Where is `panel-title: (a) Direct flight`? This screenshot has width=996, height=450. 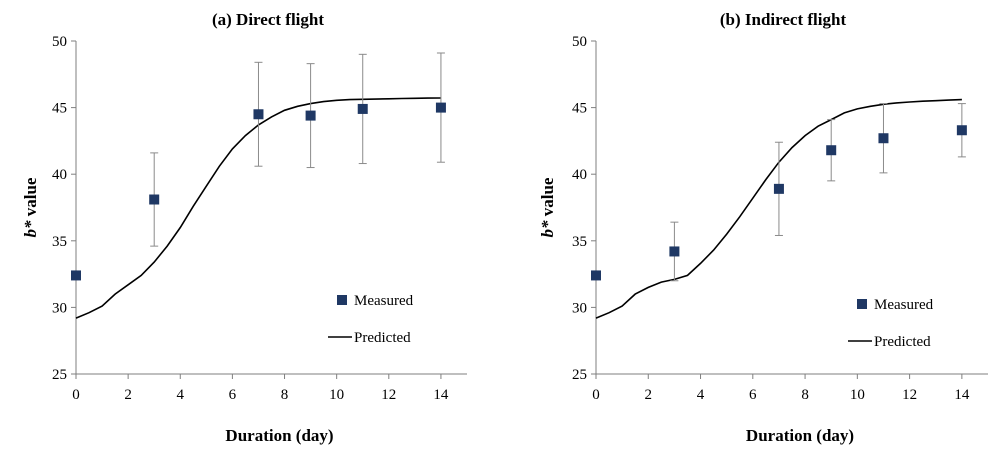
panel-title: (a) Direct flight is located at coordinates (268, 19).